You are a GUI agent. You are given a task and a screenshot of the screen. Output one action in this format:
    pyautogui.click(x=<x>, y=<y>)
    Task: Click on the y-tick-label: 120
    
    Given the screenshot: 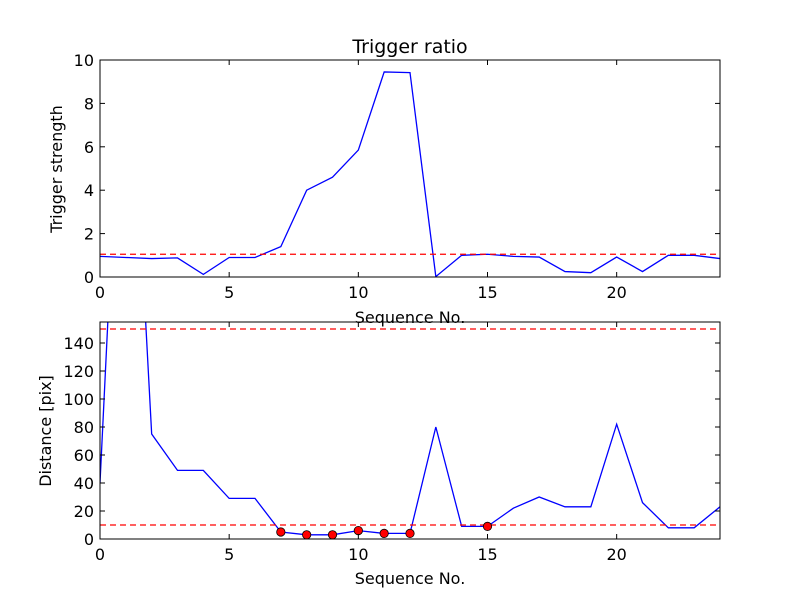 What is the action you would take?
    pyautogui.click(x=78, y=371)
    